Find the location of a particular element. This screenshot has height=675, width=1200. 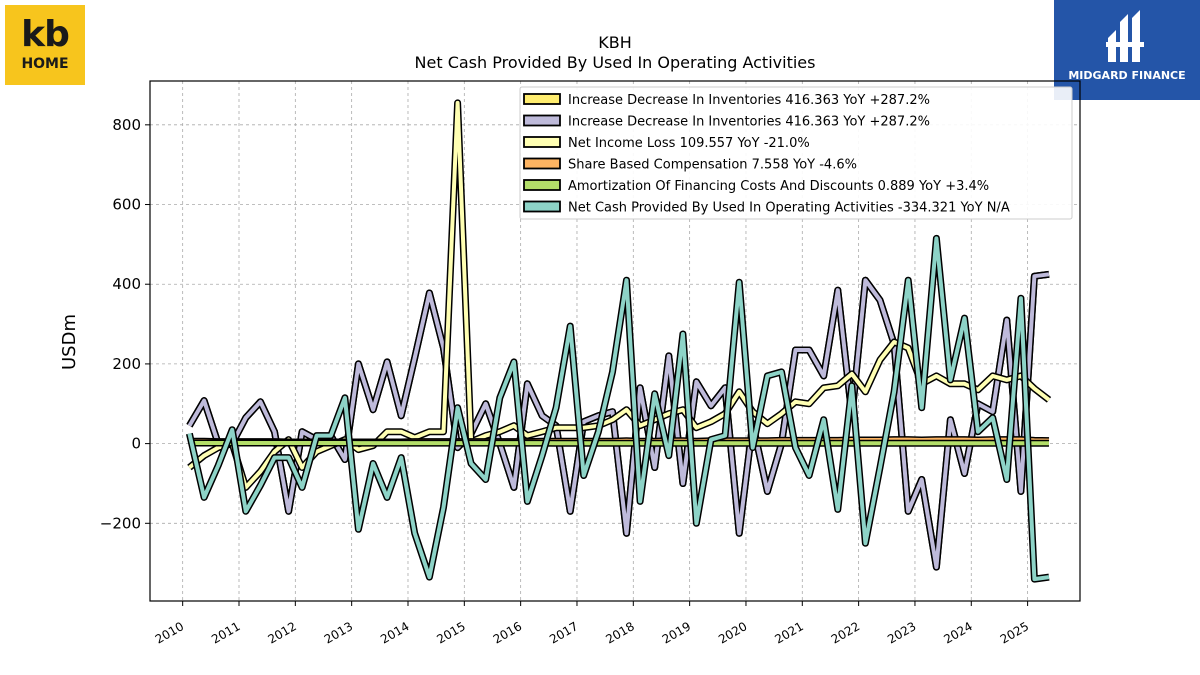

x-tick-label: 2022 is located at coordinates (845, 632).